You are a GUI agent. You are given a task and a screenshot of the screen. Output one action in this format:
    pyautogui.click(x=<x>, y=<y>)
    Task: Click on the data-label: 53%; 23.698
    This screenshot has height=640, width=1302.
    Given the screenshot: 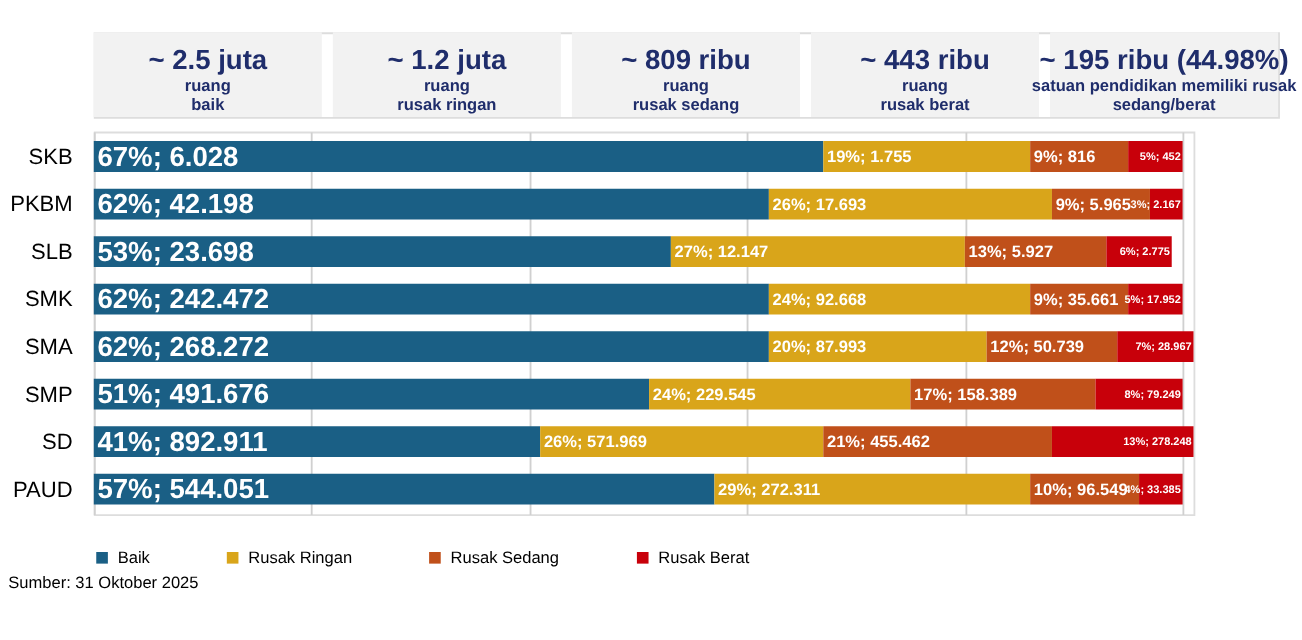 What is the action you would take?
    pyautogui.click(x=176, y=251)
    